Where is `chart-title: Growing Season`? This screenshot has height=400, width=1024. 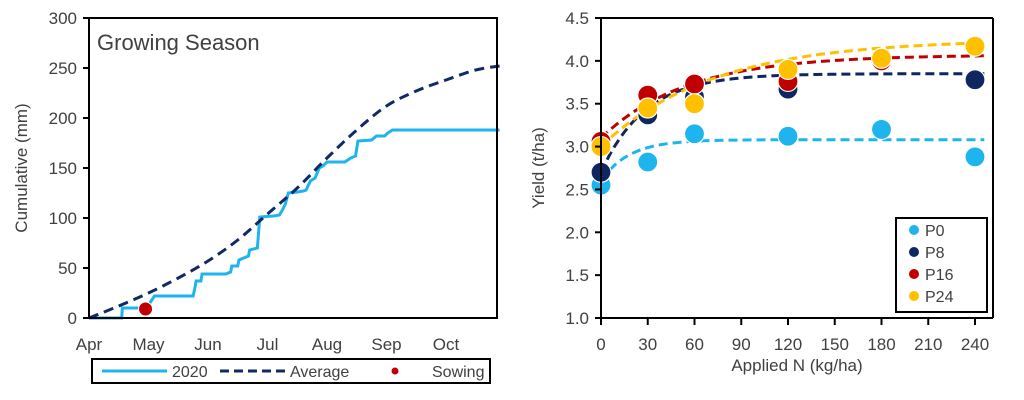
chart-title: Growing Season is located at coordinates (178, 42).